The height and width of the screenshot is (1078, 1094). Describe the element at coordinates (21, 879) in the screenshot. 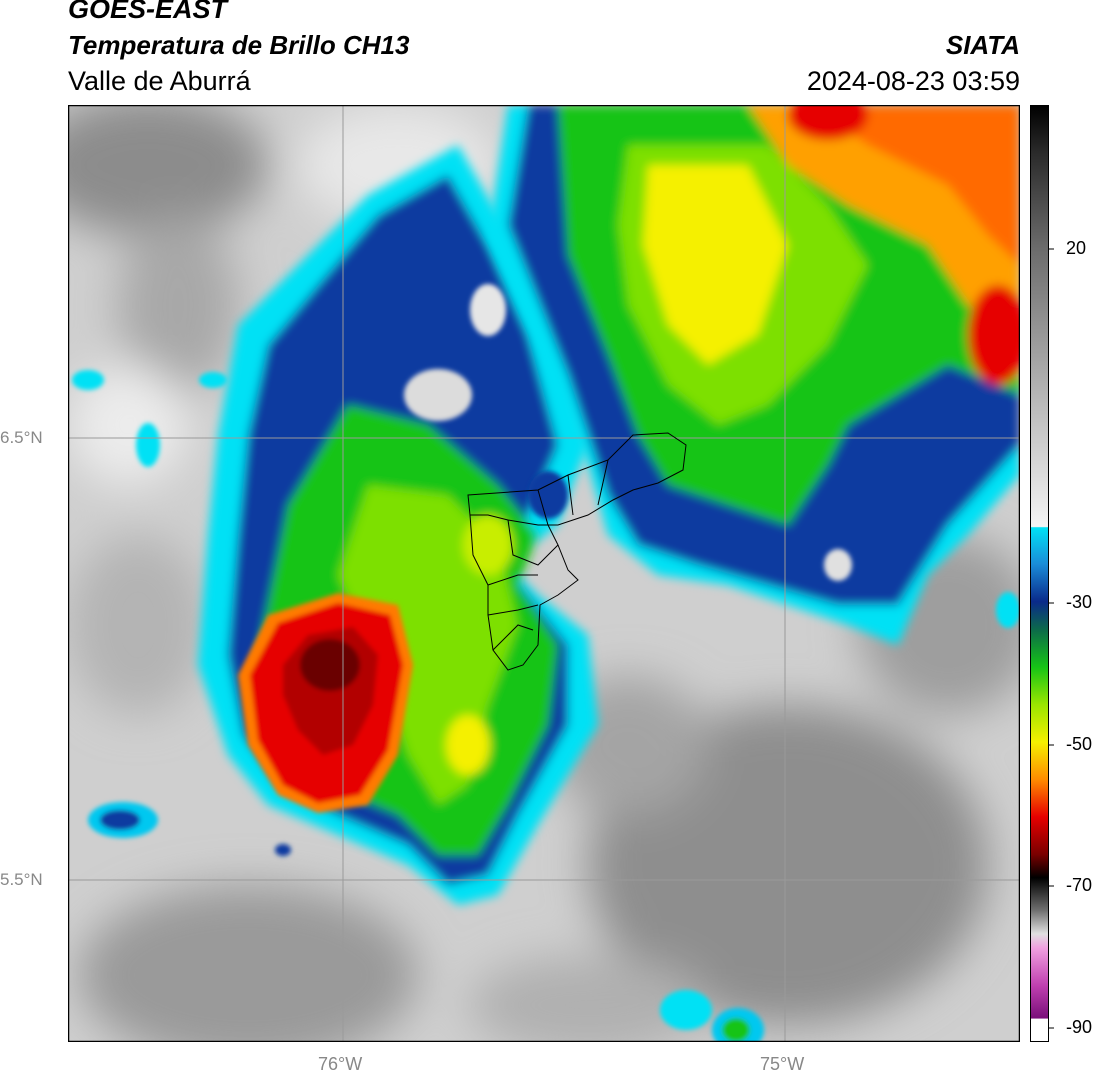

I see `lat-label-5-5: 5.5°N` at that location.